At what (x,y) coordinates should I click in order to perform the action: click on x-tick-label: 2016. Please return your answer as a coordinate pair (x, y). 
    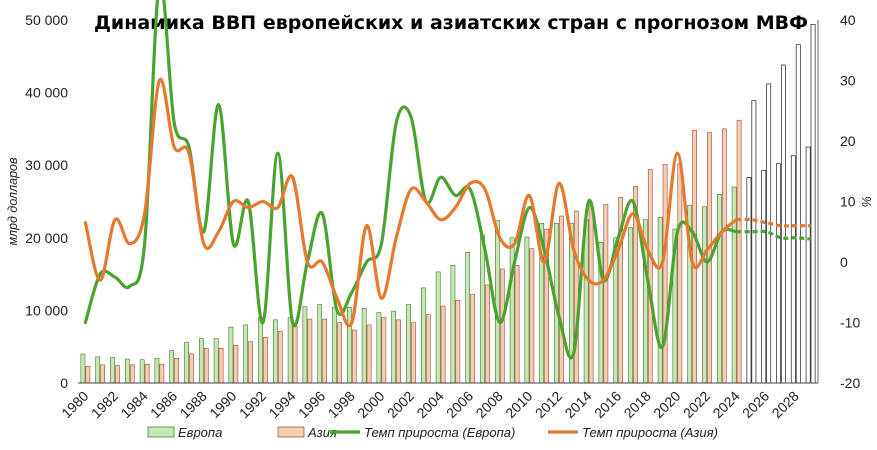
    Looking at the image, I should click on (607, 404).